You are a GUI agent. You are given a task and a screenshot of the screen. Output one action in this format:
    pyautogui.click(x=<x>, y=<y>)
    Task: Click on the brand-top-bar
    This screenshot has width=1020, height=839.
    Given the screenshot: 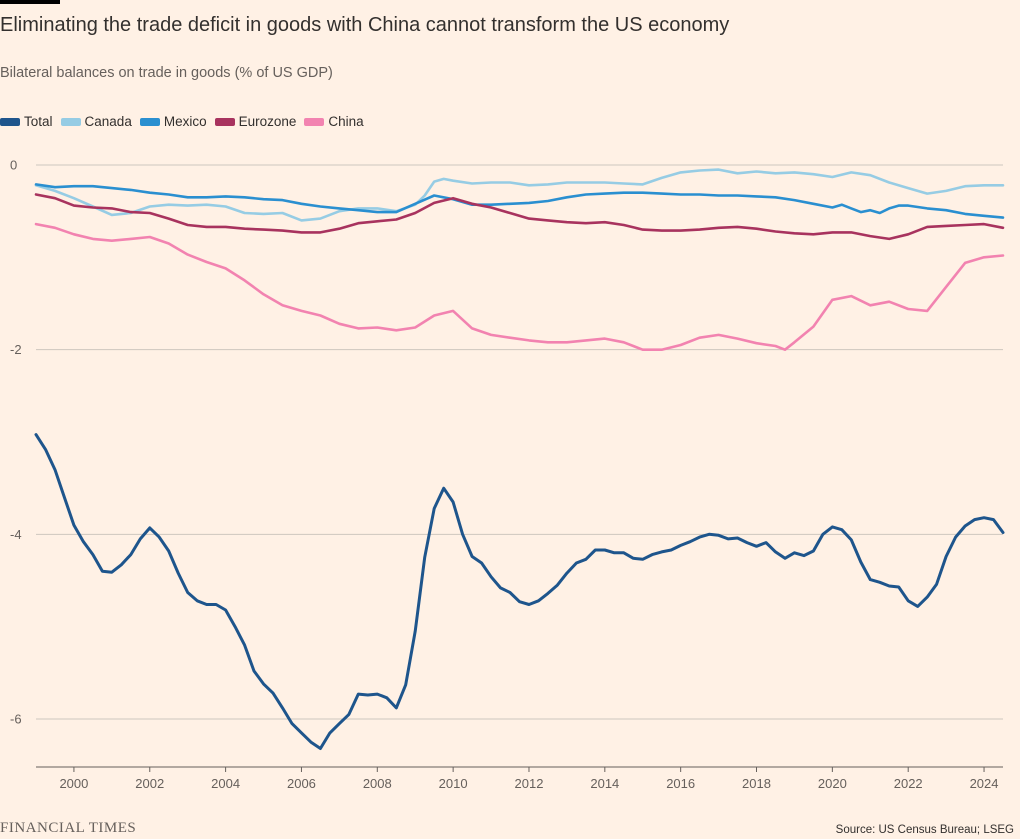 What is the action you would take?
    pyautogui.click(x=30, y=2)
    